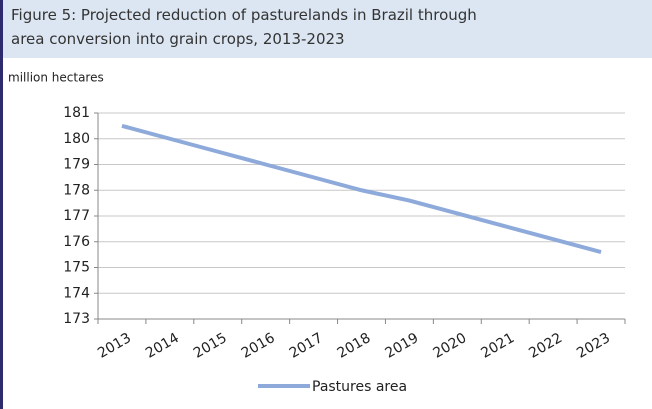  What do you see at coordinates (449, 346) in the screenshot?
I see `x-tick-label: 2020` at bounding box center [449, 346].